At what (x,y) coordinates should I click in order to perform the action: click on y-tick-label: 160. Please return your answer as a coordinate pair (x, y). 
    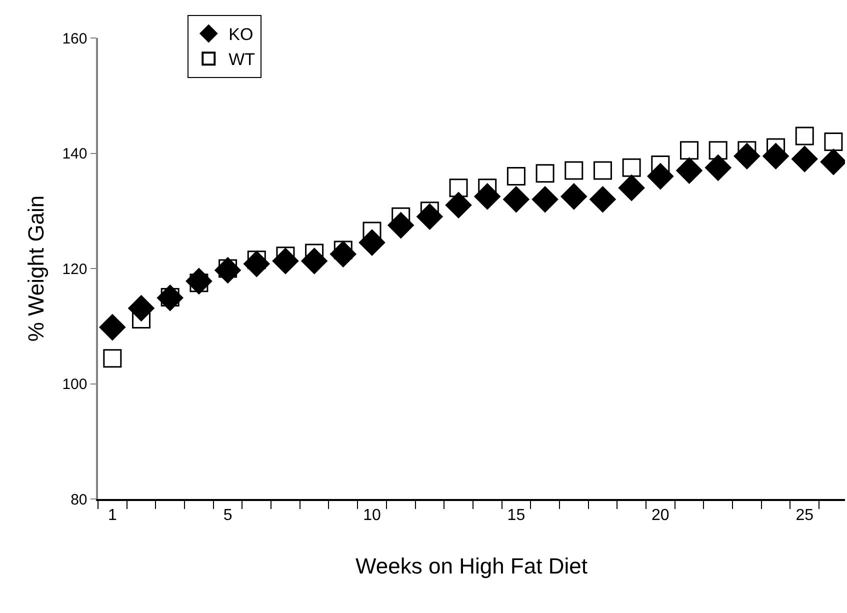
    Looking at the image, I should click on (75, 39).